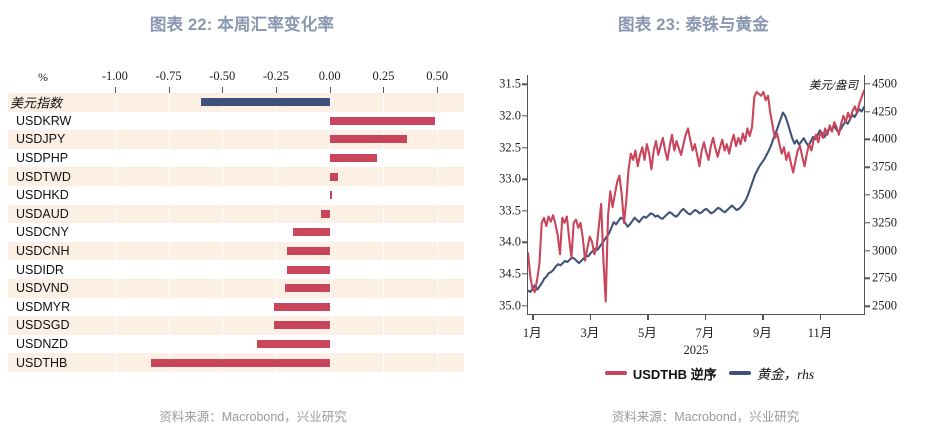  What do you see at coordinates (114, 76) in the screenshot?
I see `x-axis-tick-label: -1.00` at bounding box center [114, 76].